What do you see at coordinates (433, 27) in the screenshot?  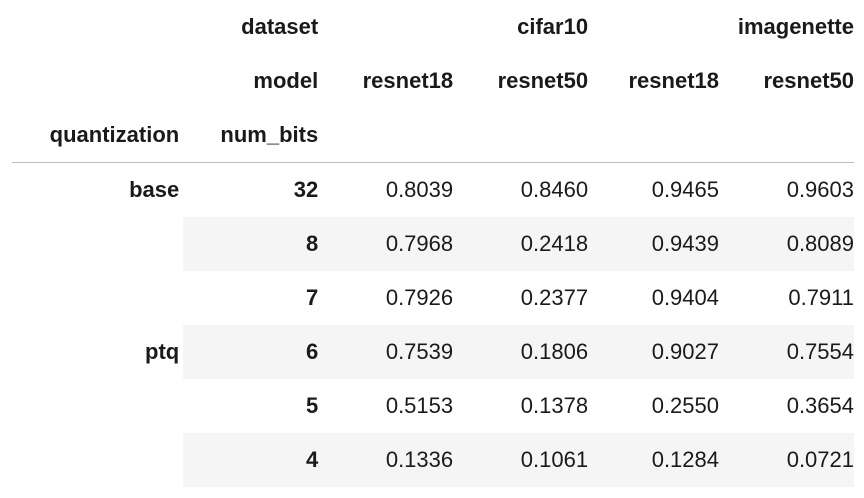 I see `header-row-dataset: dataset cifar10 imagenette` at bounding box center [433, 27].